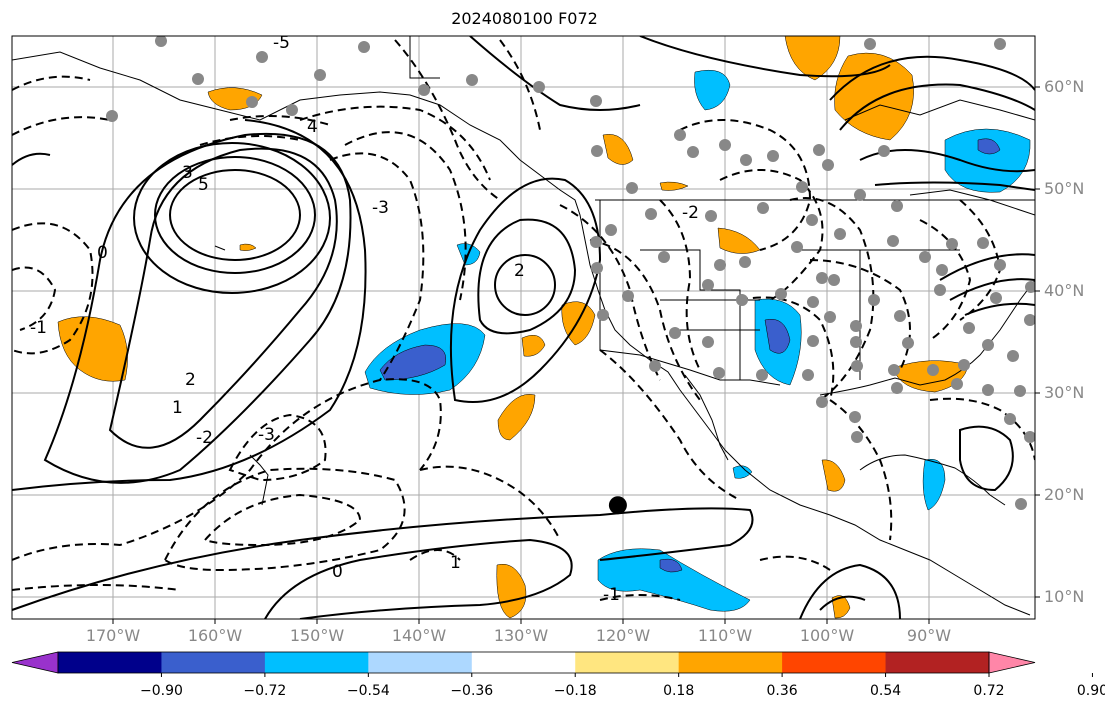 The image size is (1105, 712). I want to click on contour-label: -5, so click(281, 43).